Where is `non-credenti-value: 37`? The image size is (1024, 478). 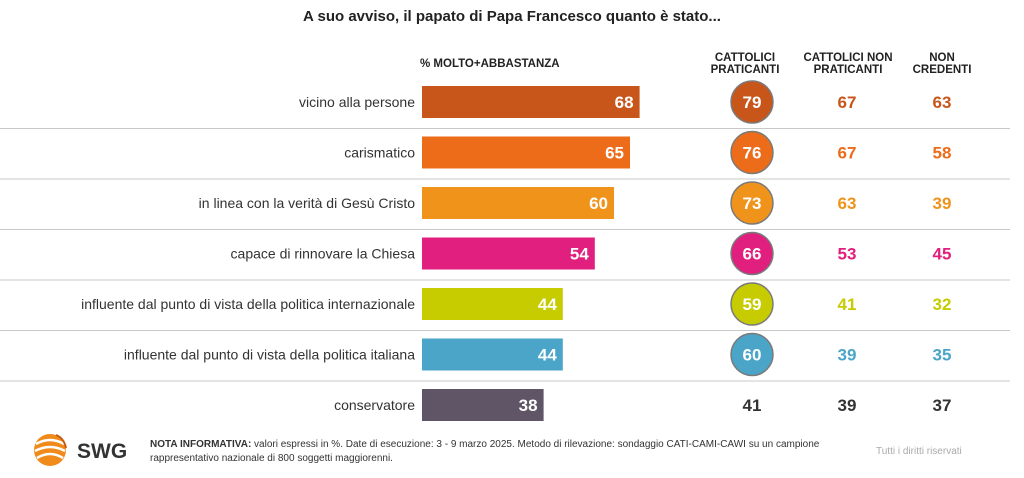
non-credenti-value: 37 is located at coordinates (942, 405).